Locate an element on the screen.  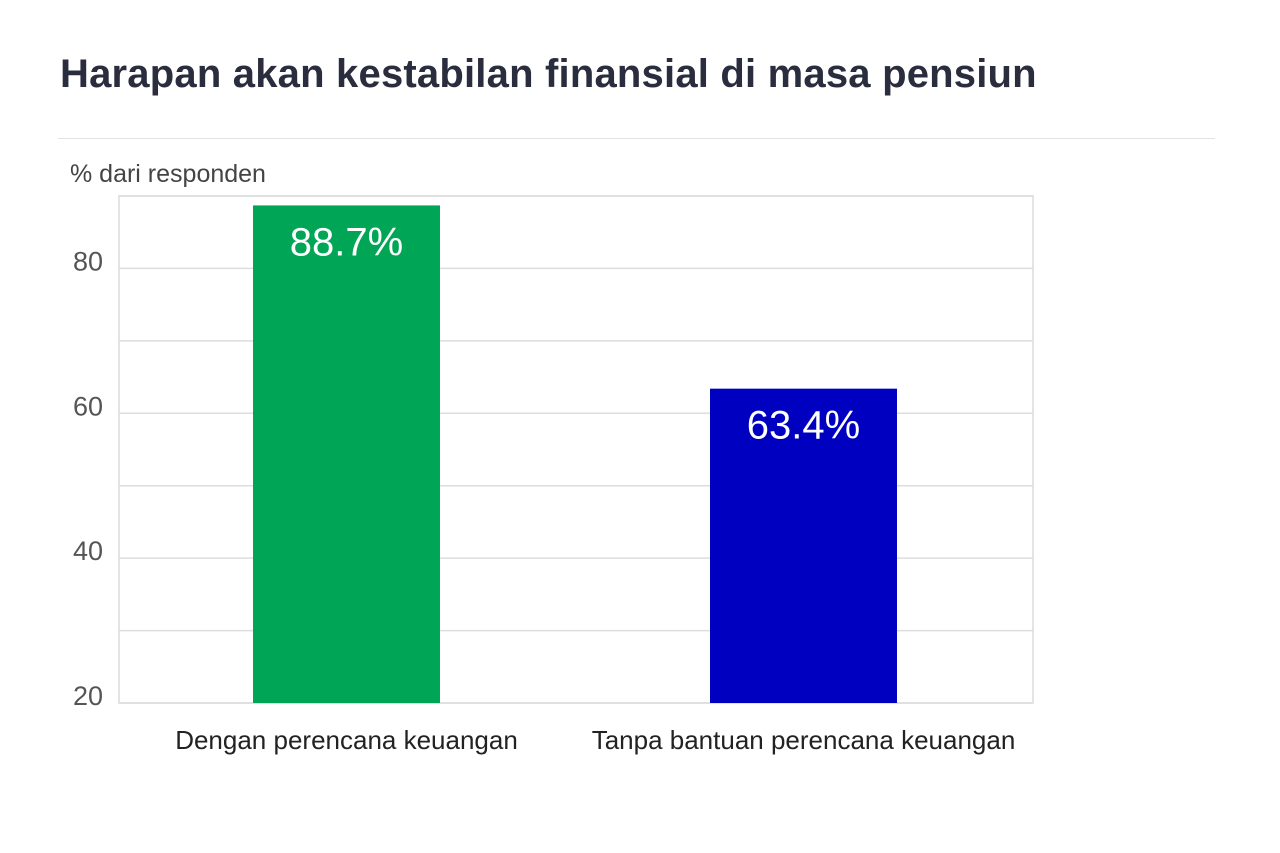
y-axis-unit-label: % dari responden is located at coordinates (168, 174).